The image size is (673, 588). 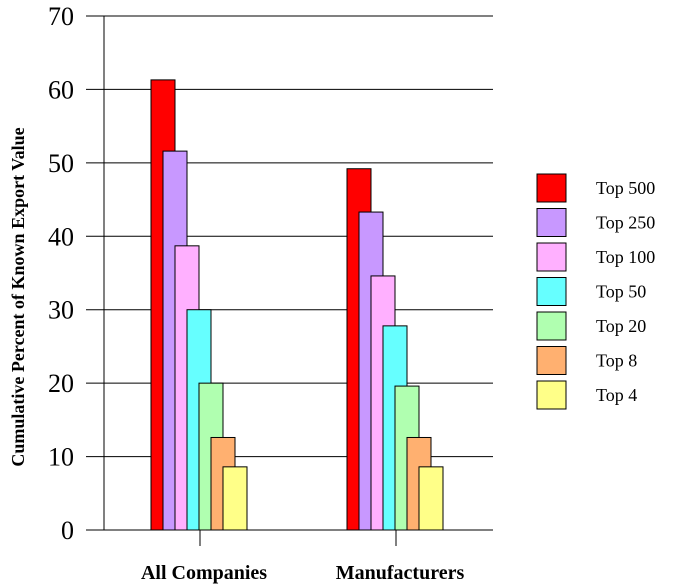 I want to click on y-tick-label: 50, so click(x=61, y=163).